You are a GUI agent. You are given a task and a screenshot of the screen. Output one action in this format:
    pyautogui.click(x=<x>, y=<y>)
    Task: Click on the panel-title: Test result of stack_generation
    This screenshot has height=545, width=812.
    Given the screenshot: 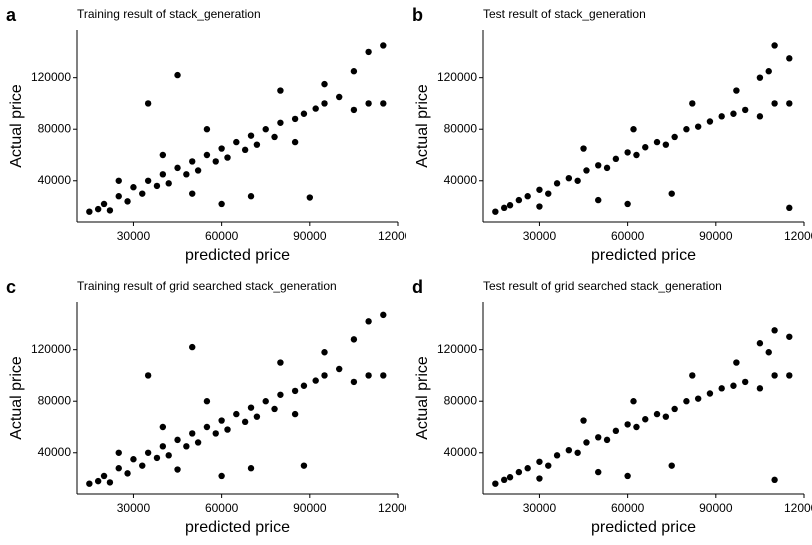 What is the action you would take?
    pyautogui.click(x=564, y=14)
    